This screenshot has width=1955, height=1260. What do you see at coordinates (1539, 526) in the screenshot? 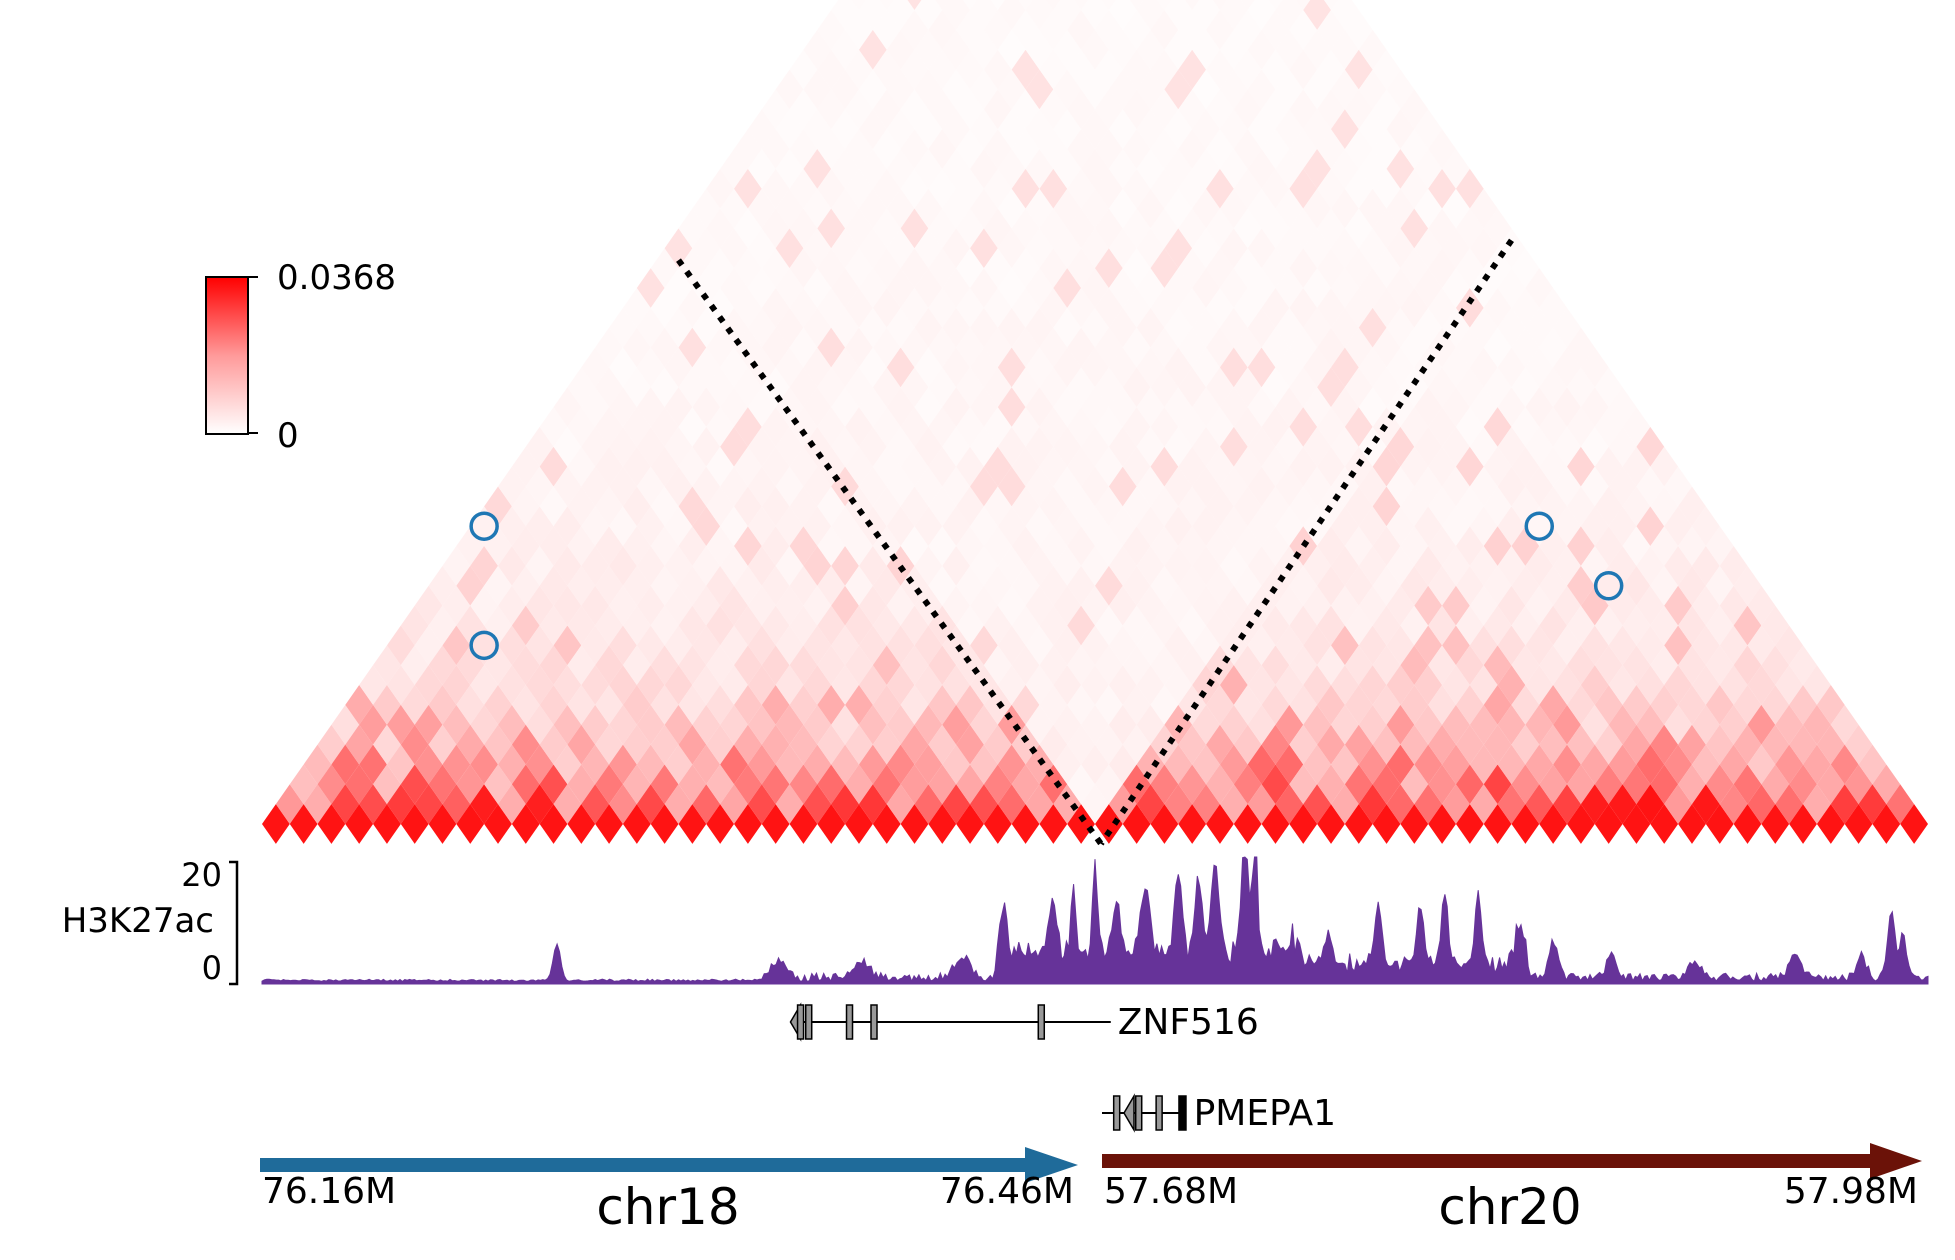
I see `loop-marker` at bounding box center [1539, 526].